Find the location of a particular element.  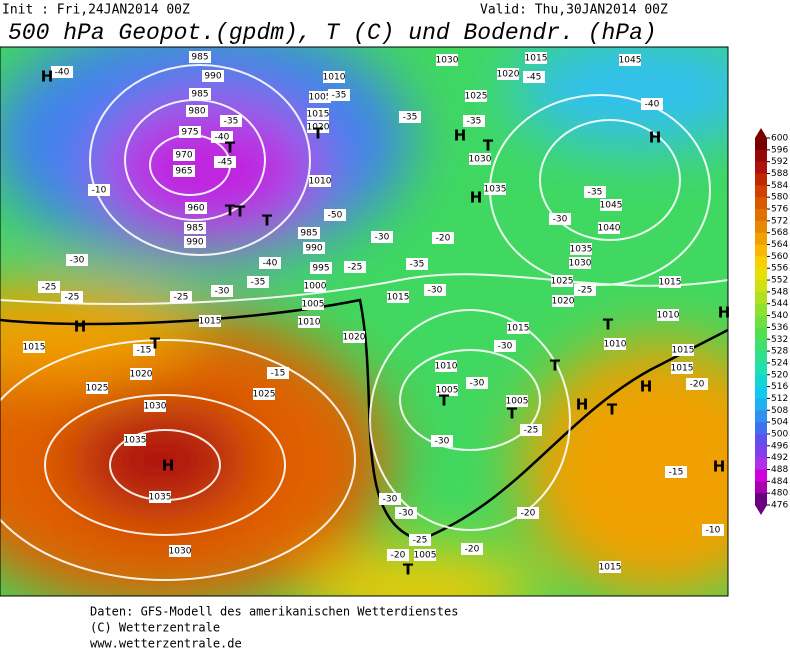

colorbar-label: 584 is located at coordinates (779, 186).